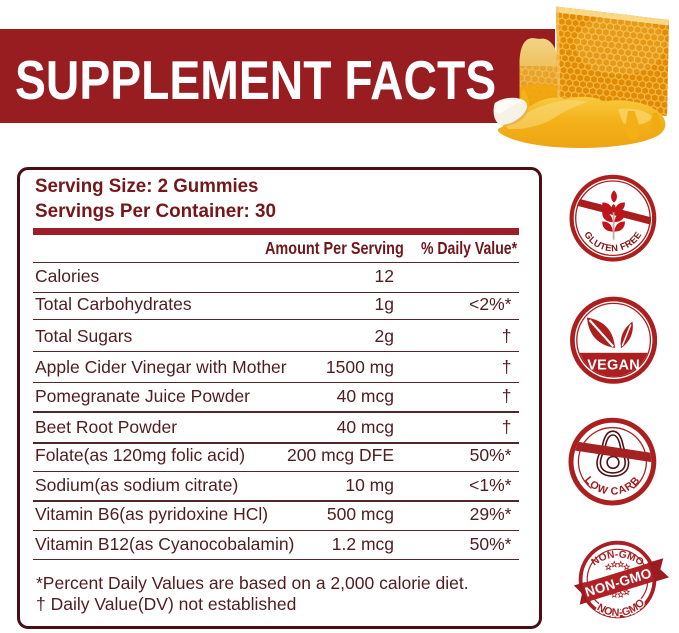  What do you see at coordinates (613, 365) in the screenshot?
I see `svg-text: VEGAN` at bounding box center [613, 365].